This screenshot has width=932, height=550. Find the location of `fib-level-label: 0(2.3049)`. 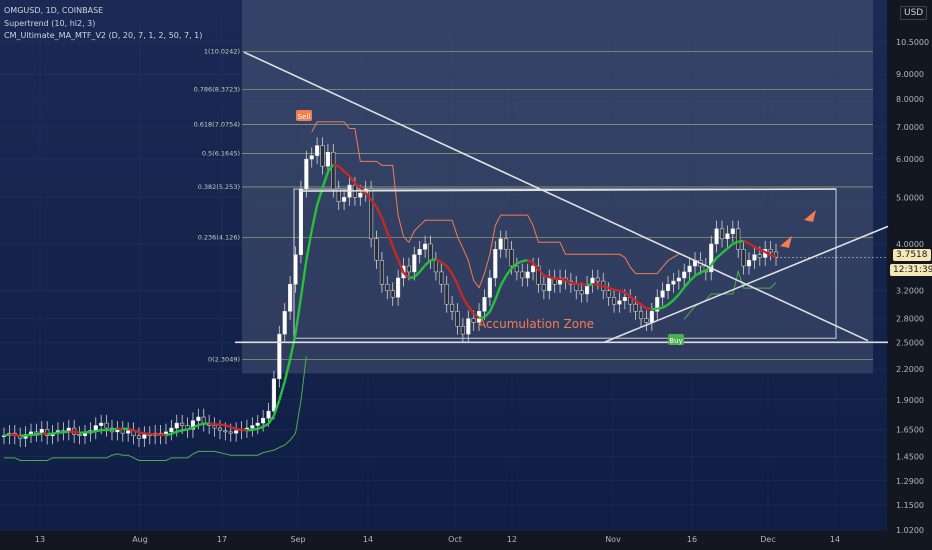

fib-level-label: 0(2.3049) is located at coordinates (224, 359).